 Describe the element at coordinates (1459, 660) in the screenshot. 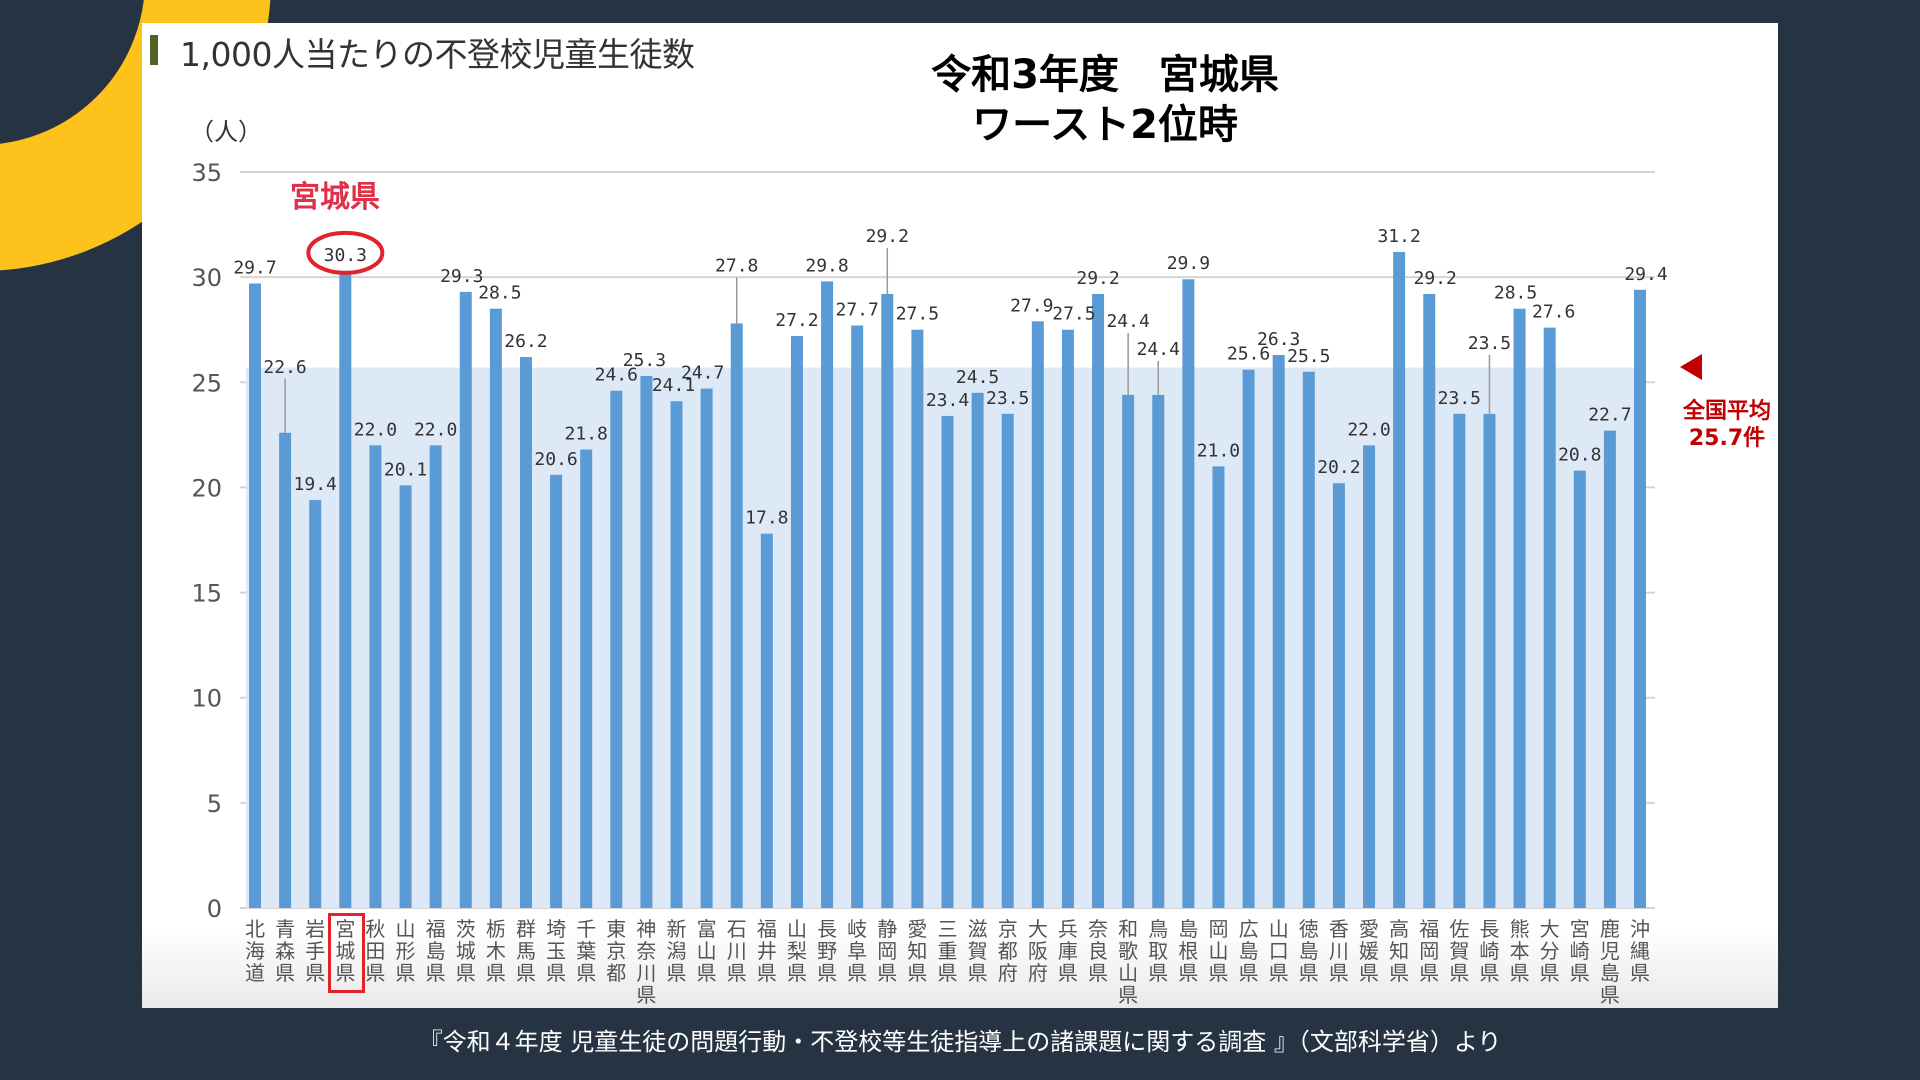

I see `bar-佐賀県` at that location.